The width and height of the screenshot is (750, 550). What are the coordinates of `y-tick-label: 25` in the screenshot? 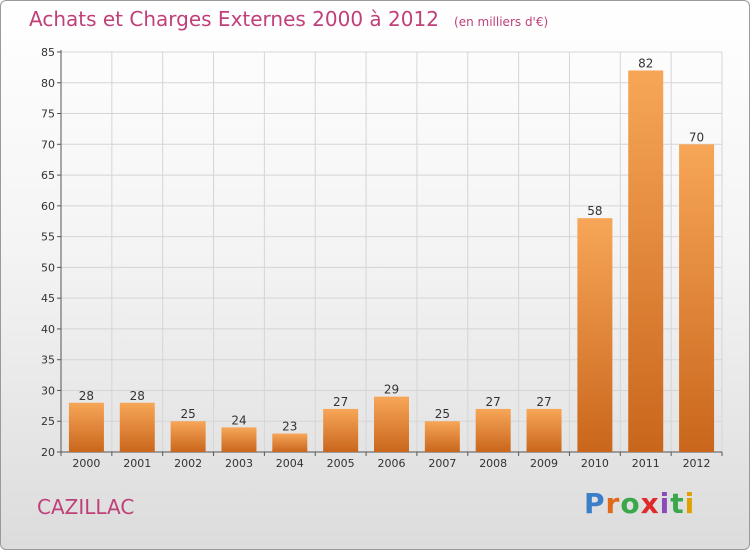 It's located at (48, 421).